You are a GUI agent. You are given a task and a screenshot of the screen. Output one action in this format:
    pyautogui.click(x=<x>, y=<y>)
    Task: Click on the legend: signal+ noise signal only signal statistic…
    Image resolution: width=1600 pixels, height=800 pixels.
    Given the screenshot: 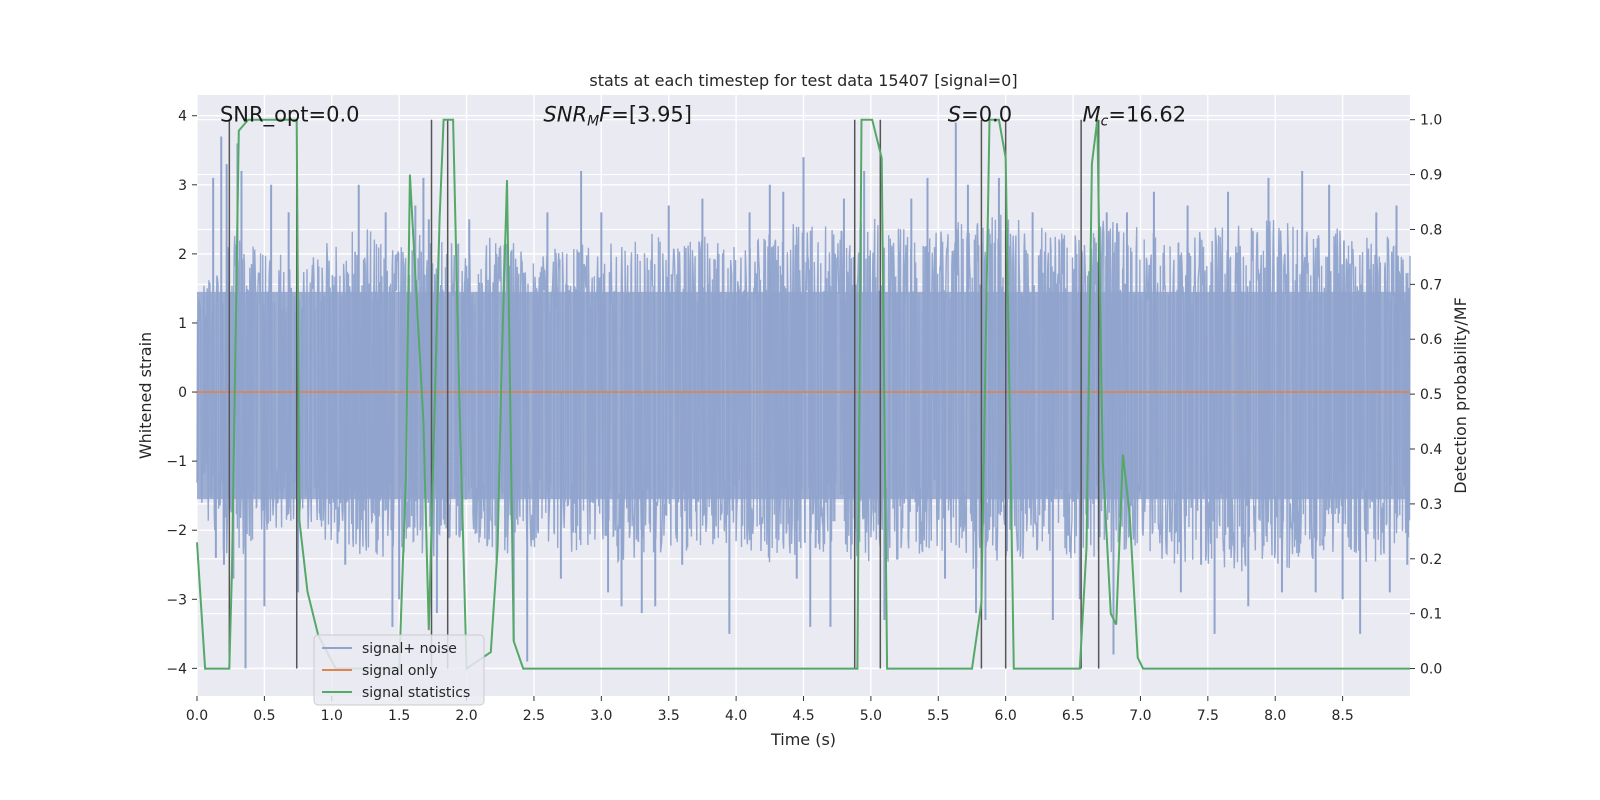 What is the action you would take?
    pyautogui.click(x=399, y=670)
    